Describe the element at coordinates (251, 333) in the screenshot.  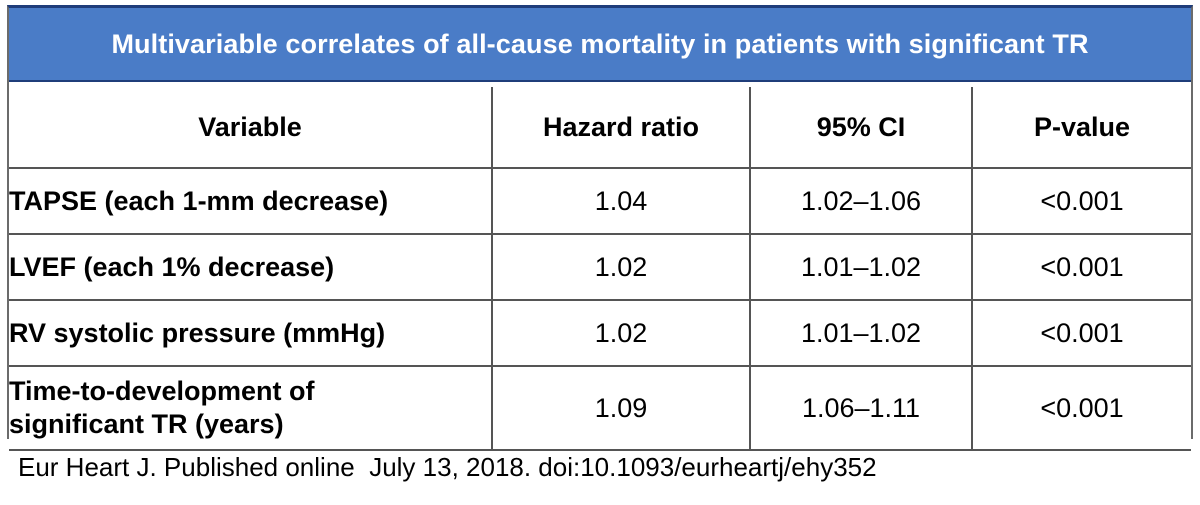
I see `variable-cell: RV systolic pressure (mmHg)` at that location.